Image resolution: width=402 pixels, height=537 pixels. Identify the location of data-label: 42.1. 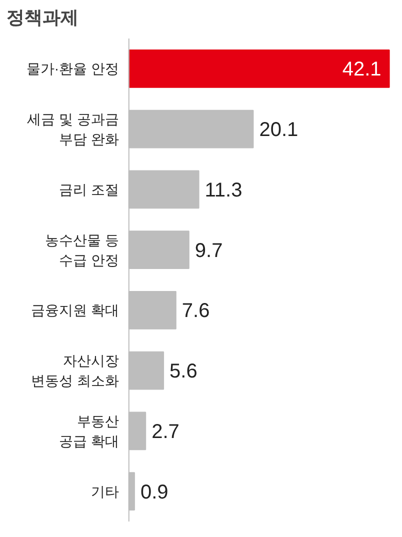
(362, 69).